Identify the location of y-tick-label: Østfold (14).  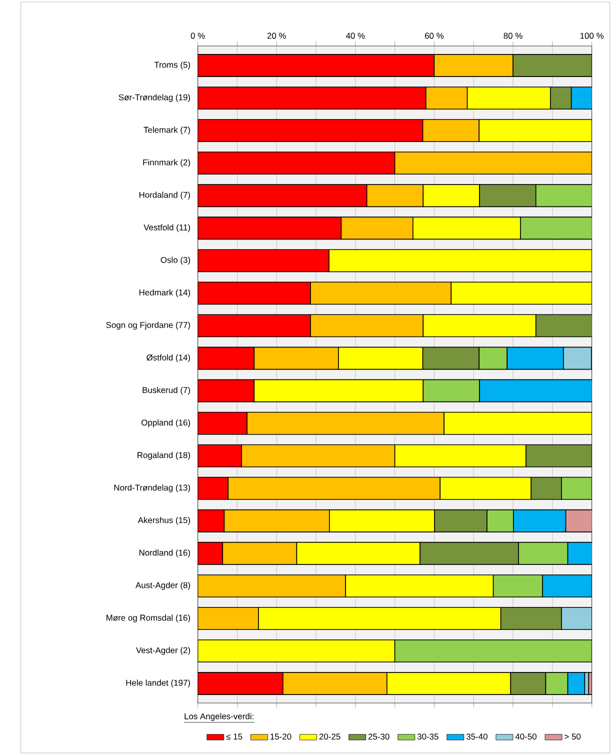
(168, 358).